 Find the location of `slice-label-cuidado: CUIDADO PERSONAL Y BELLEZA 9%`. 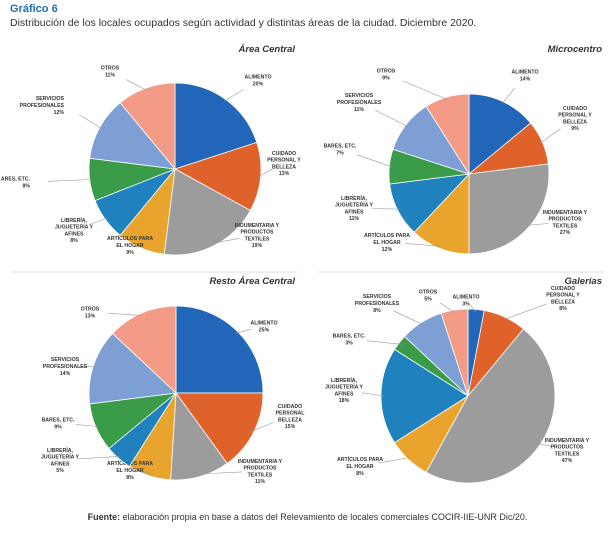

slice-label-cuidado: CUIDADO PERSONAL Y BELLEZA 9% is located at coordinates (575, 119).